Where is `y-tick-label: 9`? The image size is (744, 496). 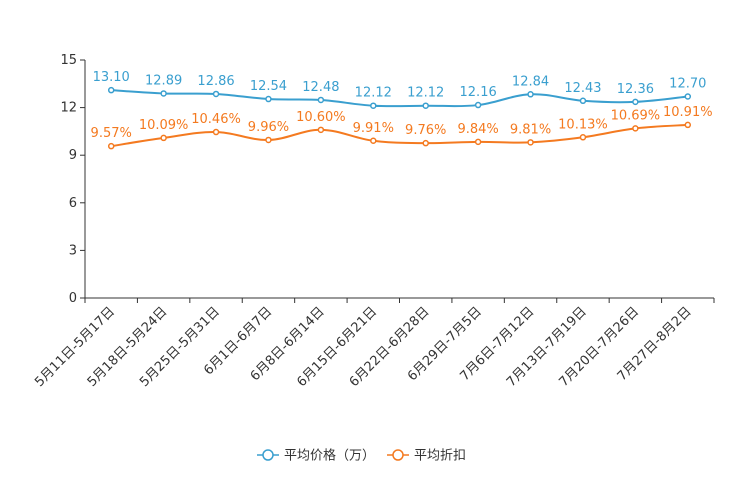
y-tick-label: 9 is located at coordinates (73, 155).